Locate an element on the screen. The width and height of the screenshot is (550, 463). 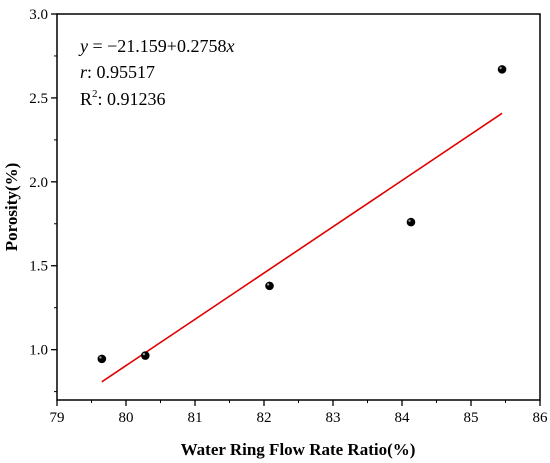
x-axis-title: Water Ring Flow Rate Ratio(%) is located at coordinates (298, 449).